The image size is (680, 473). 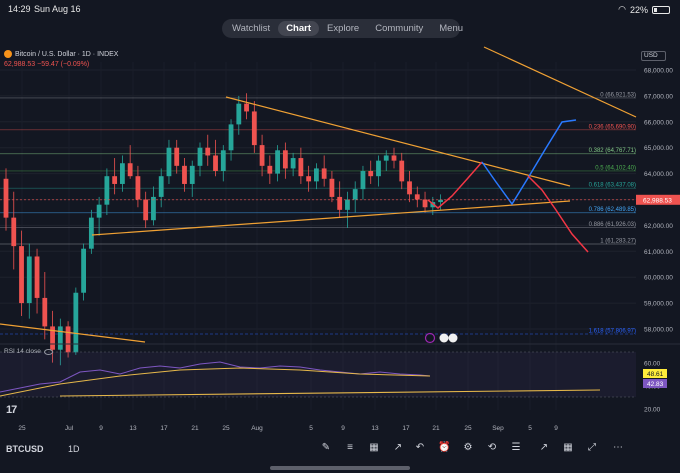 What do you see at coordinates (612, 127) in the screenshot?
I see `fib-level-label: 0.236 (65,690.90)` at bounding box center [612, 127].